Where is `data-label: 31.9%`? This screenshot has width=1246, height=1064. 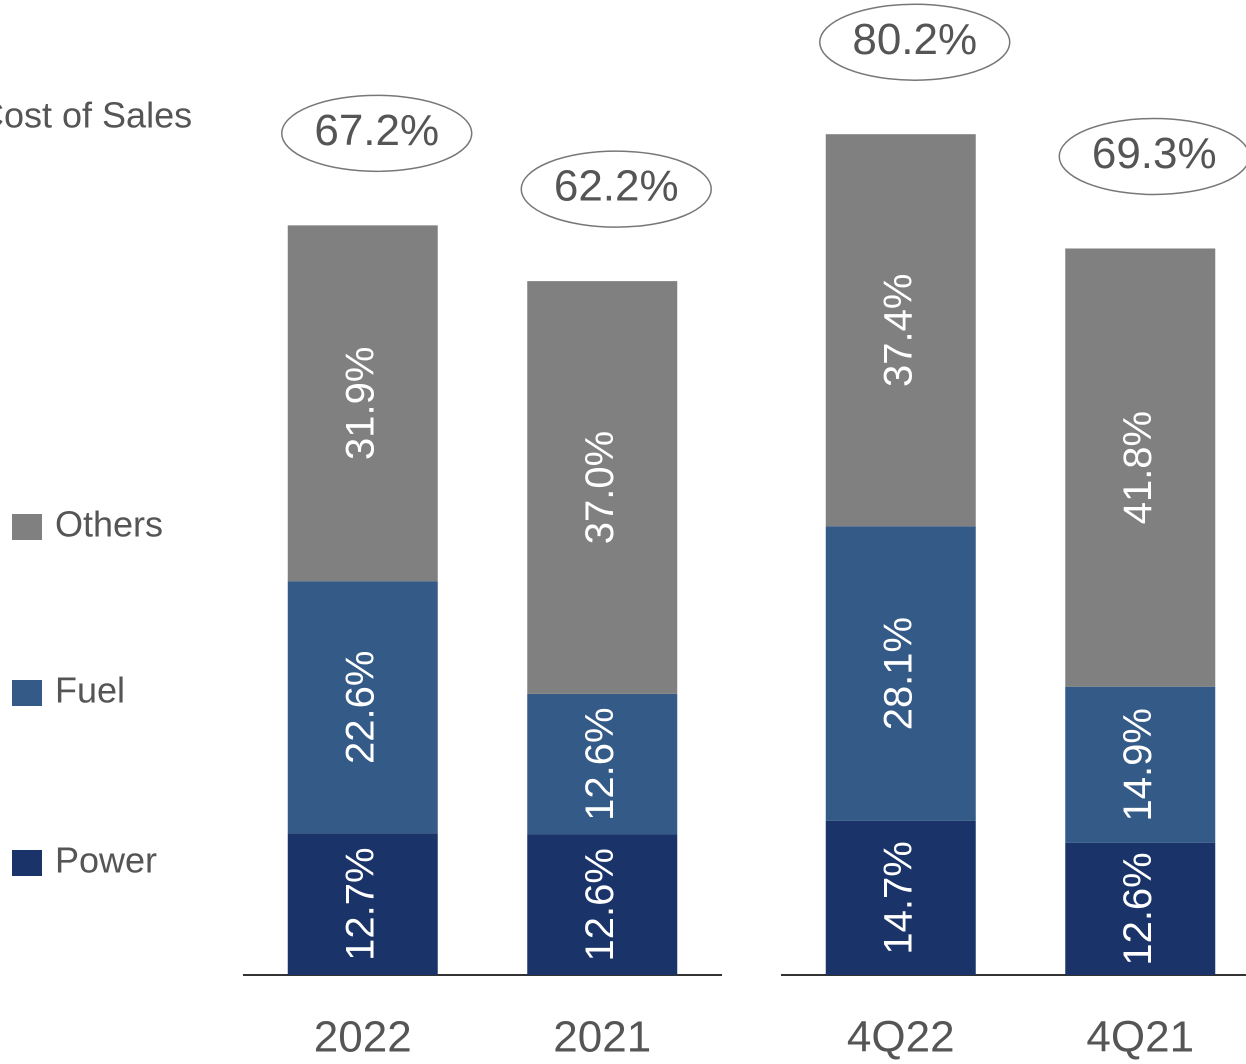 data-label: 31.9% is located at coordinates (360, 403).